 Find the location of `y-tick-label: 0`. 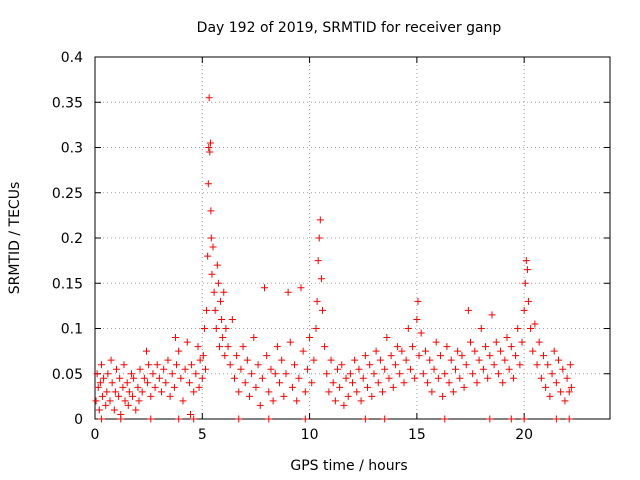

y-tick-label: 0 is located at coordinates (78, 420).